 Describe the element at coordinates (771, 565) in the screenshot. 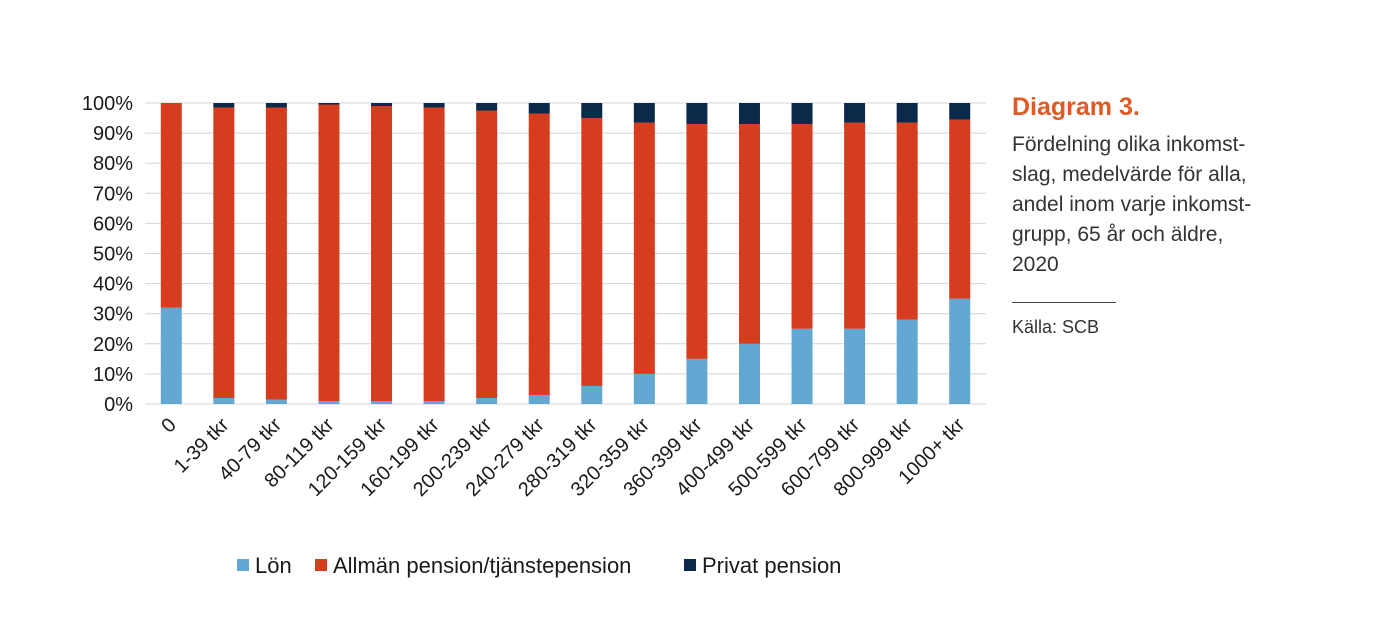

I see `legend-label: Privat pension` at that location.